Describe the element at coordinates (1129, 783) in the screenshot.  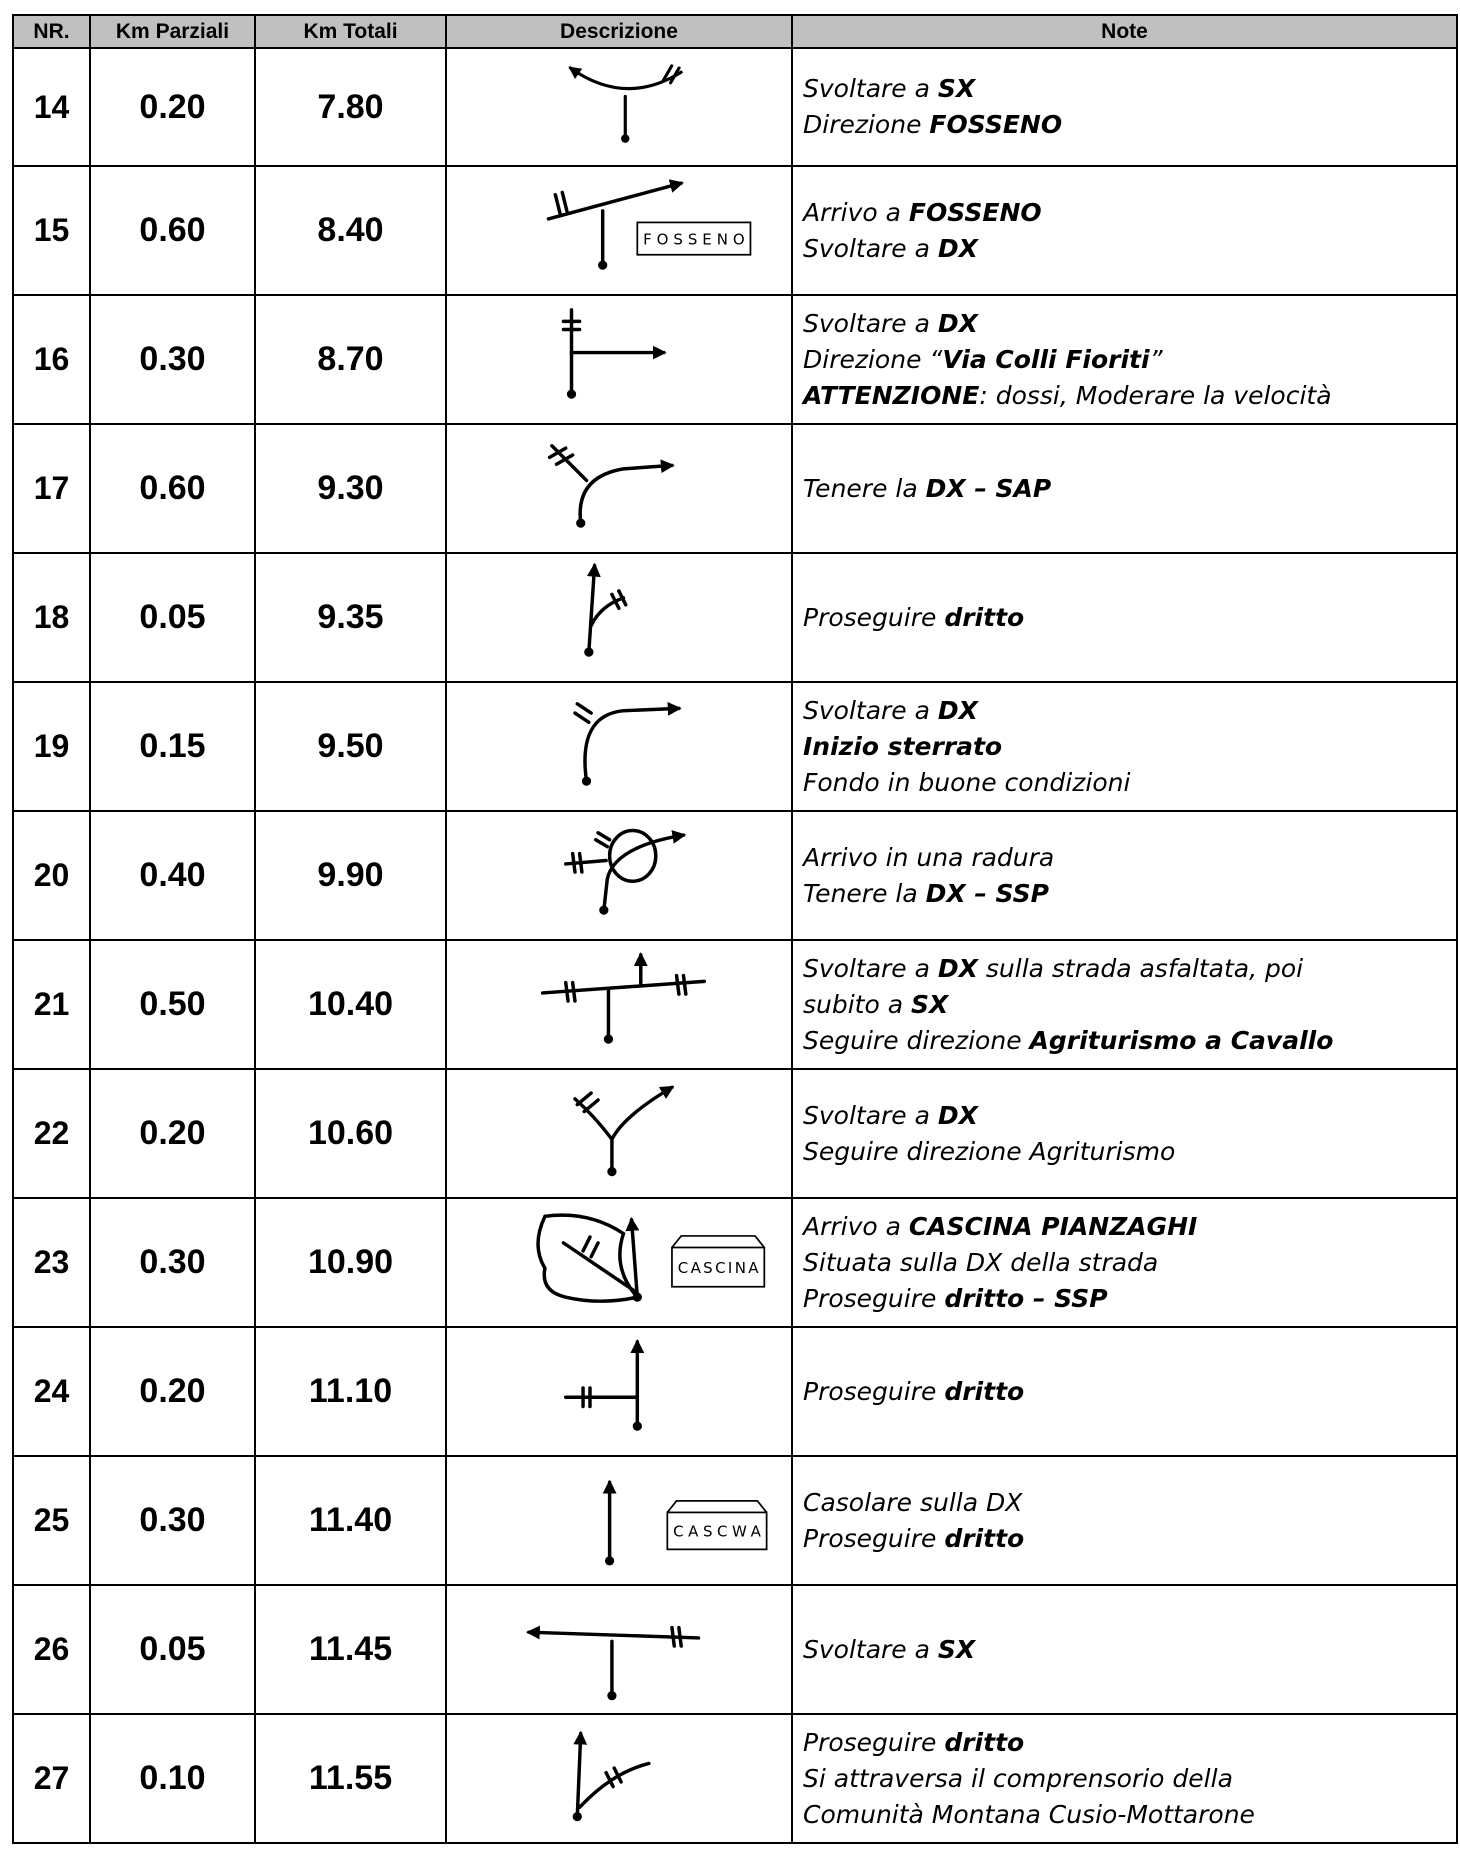
I see `note-line: Fondo in buone condizioni` at that location.